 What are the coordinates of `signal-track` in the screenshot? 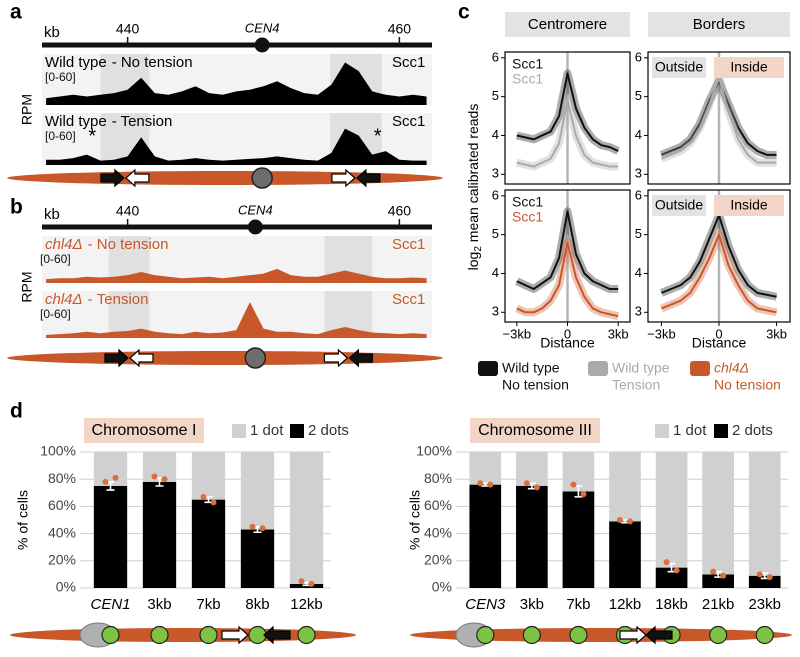 It's located at (236, 319).